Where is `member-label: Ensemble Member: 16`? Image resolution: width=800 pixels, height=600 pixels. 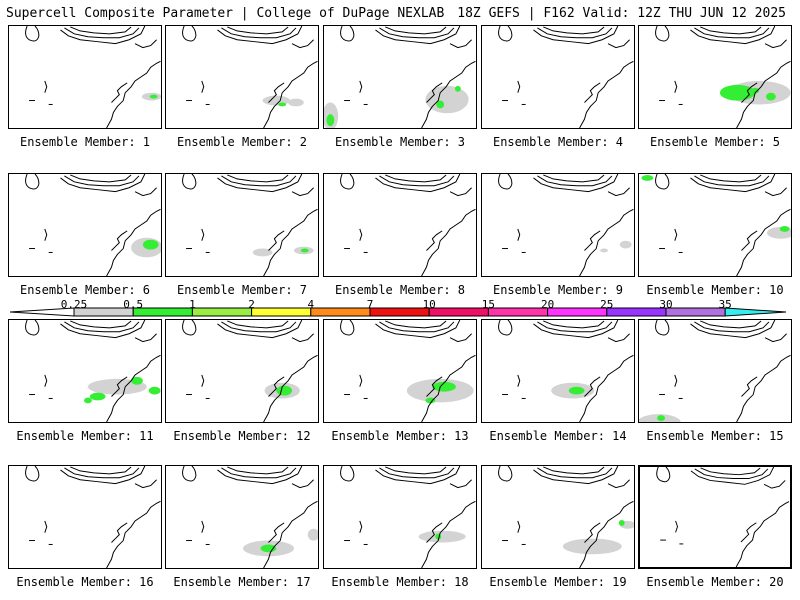 member-label: Ensemble Member: 16 is located at coordinates (85, 582).